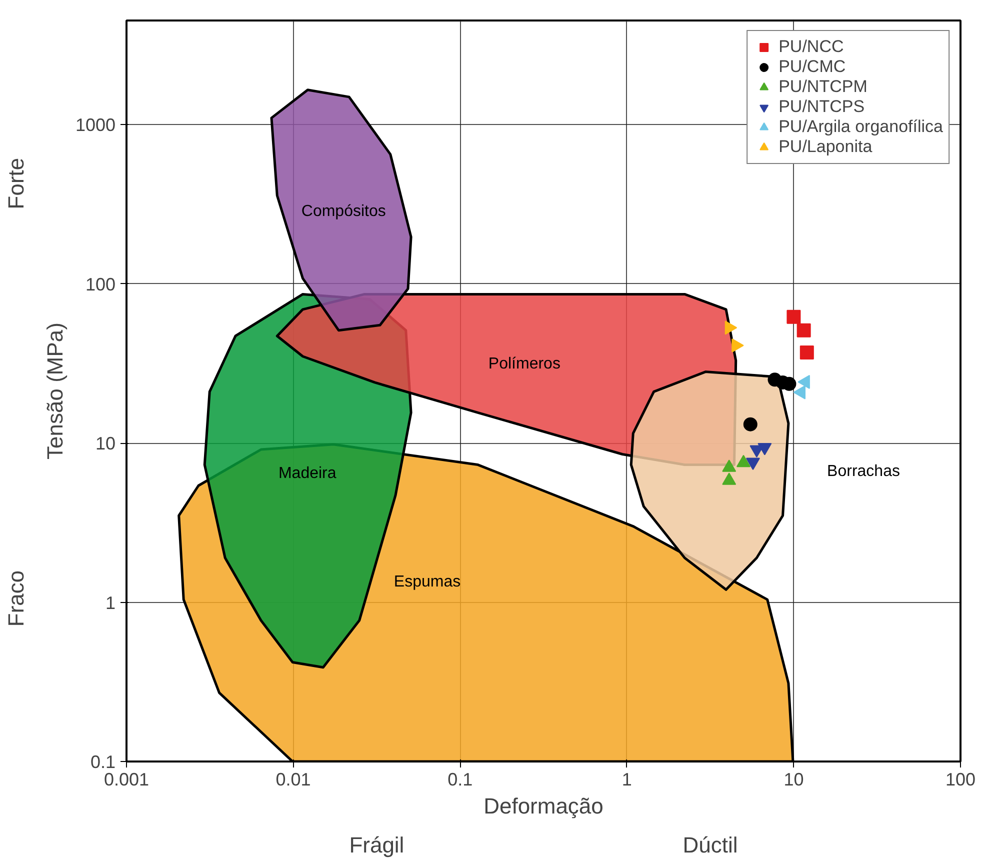 Image resolution: width=998 pixels, height=867 pixels. Describe the element at coordinates (343, 211) in the screenshot. I see `series-label: Compósitos` at that location.